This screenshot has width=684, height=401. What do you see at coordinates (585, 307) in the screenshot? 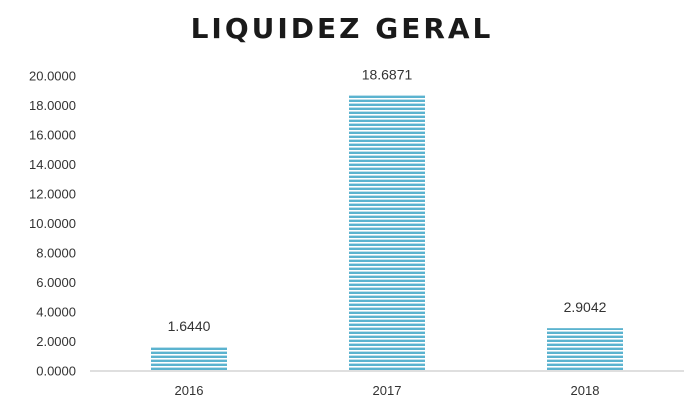
I see `data-label-2018: 2.9042` at bounding box center [585, 307].